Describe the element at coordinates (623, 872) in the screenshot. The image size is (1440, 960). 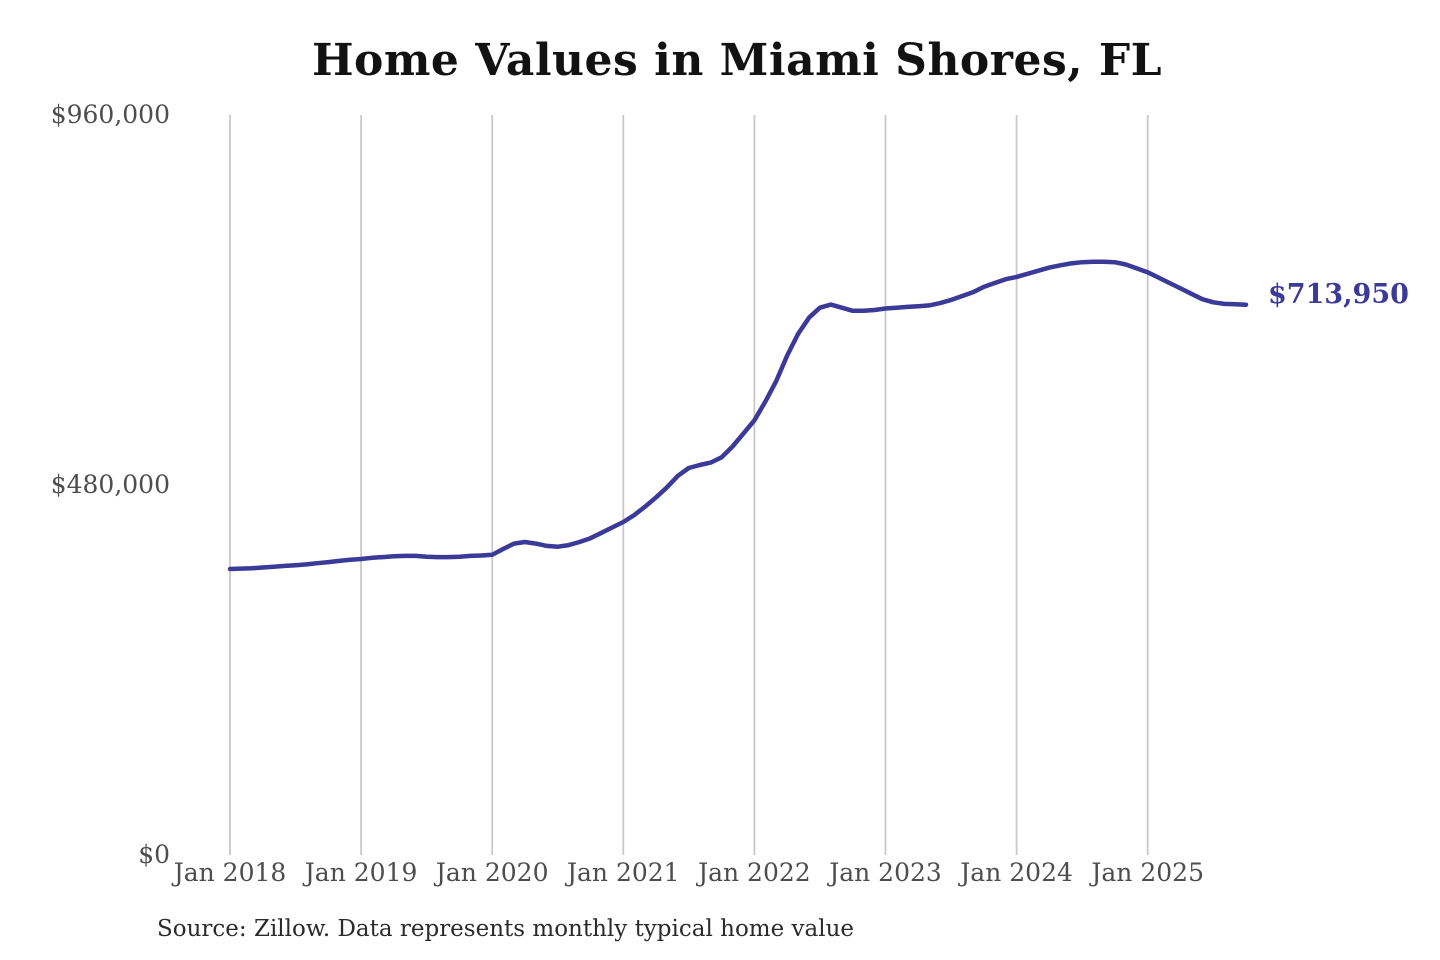
I see `x-tick-label: Jan 2021` at that location.